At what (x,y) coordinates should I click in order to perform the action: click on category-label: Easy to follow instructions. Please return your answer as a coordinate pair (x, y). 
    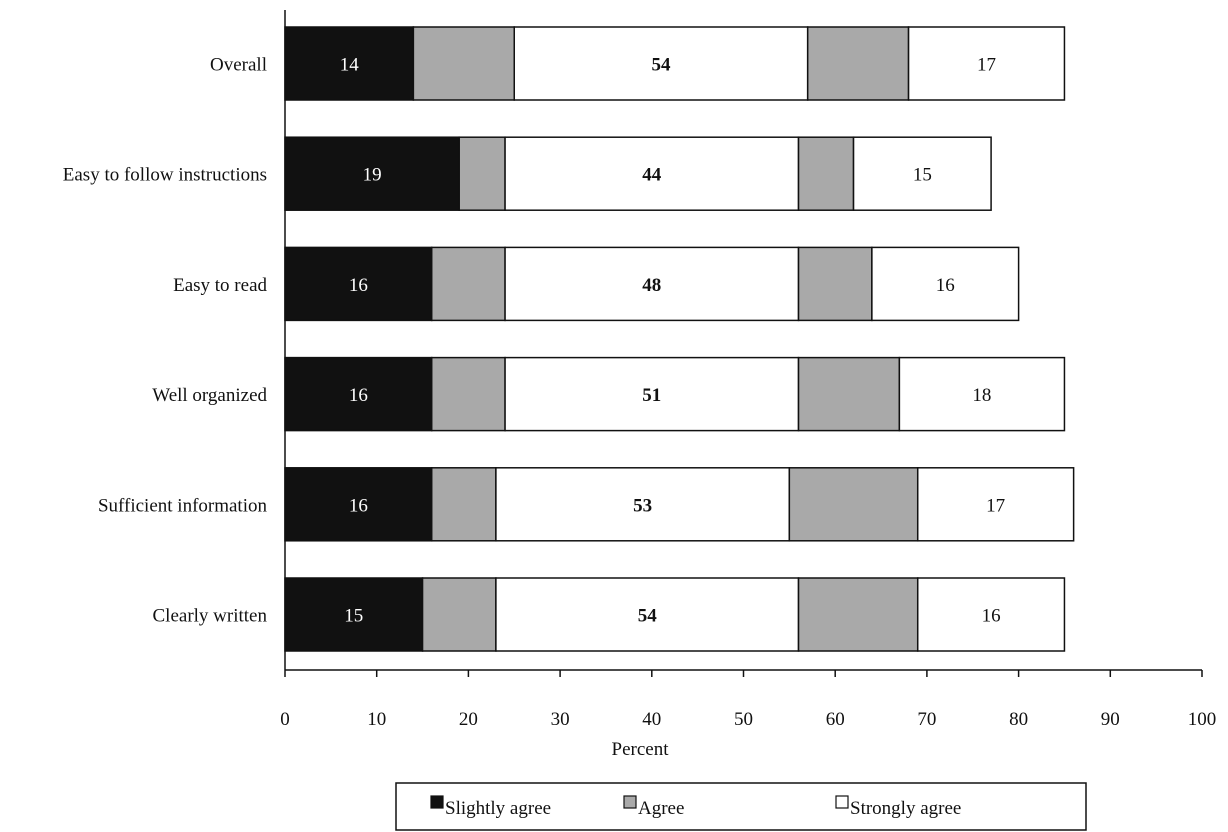
    Looking at the image, I should click on (165, 175).